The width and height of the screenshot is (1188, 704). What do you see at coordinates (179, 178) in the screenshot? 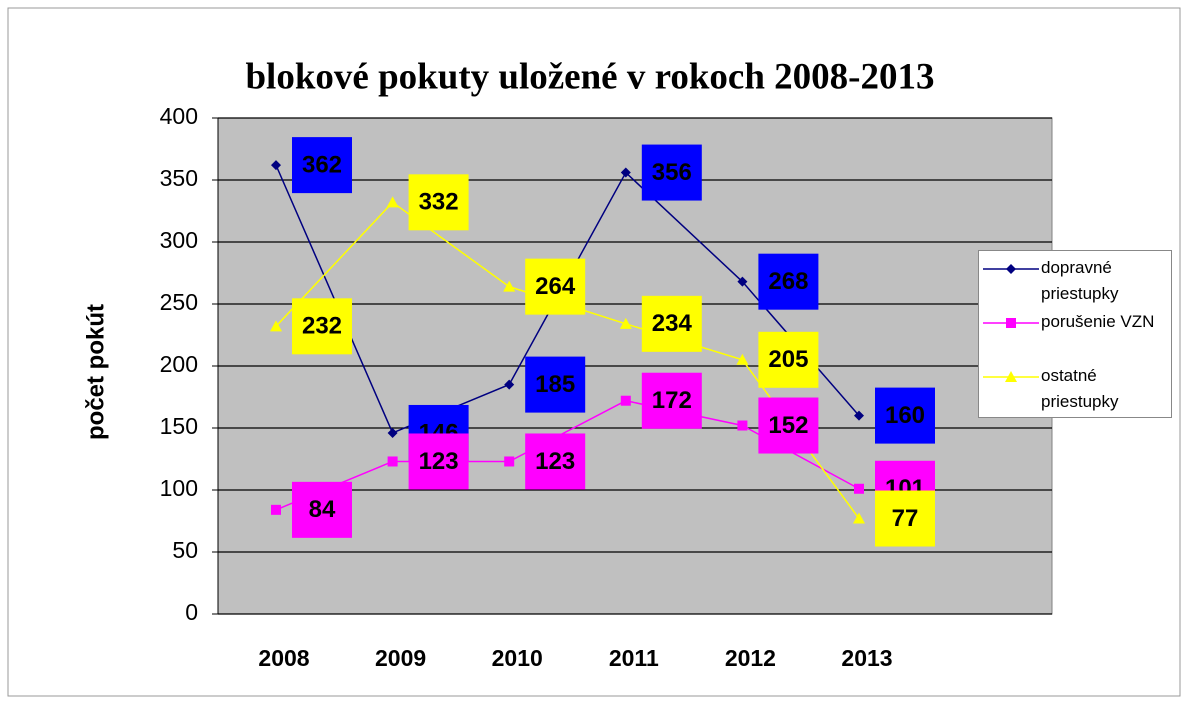
I see `y-tick-label: 350` at bounding box center [179, 178].